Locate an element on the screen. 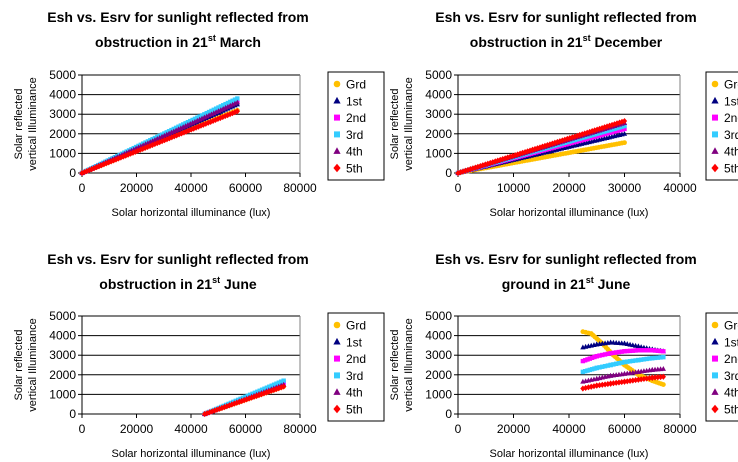 This screenshot has width=738, height=462. y-axis-label-line2: vertical Illuminance is located at coordinates (409, 124).